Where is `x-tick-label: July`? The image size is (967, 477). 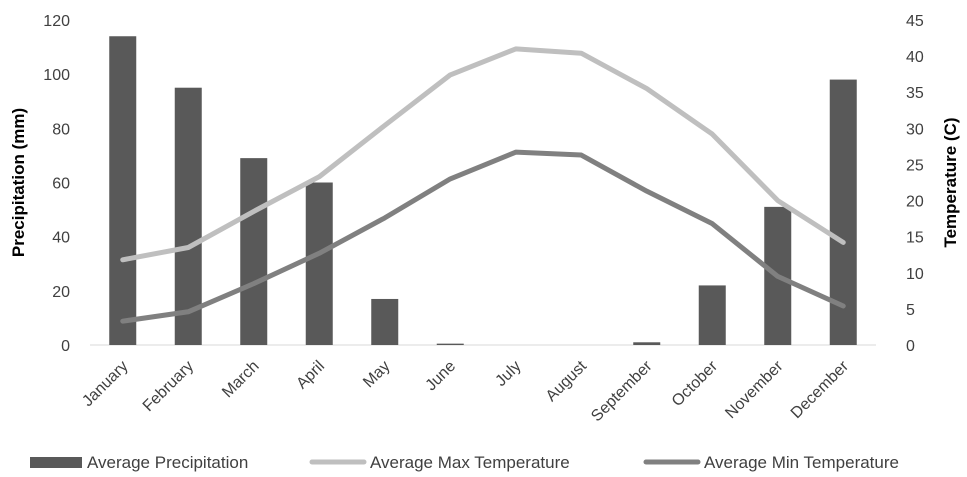 x-tick-label: July is located at coordinates (508, 374).